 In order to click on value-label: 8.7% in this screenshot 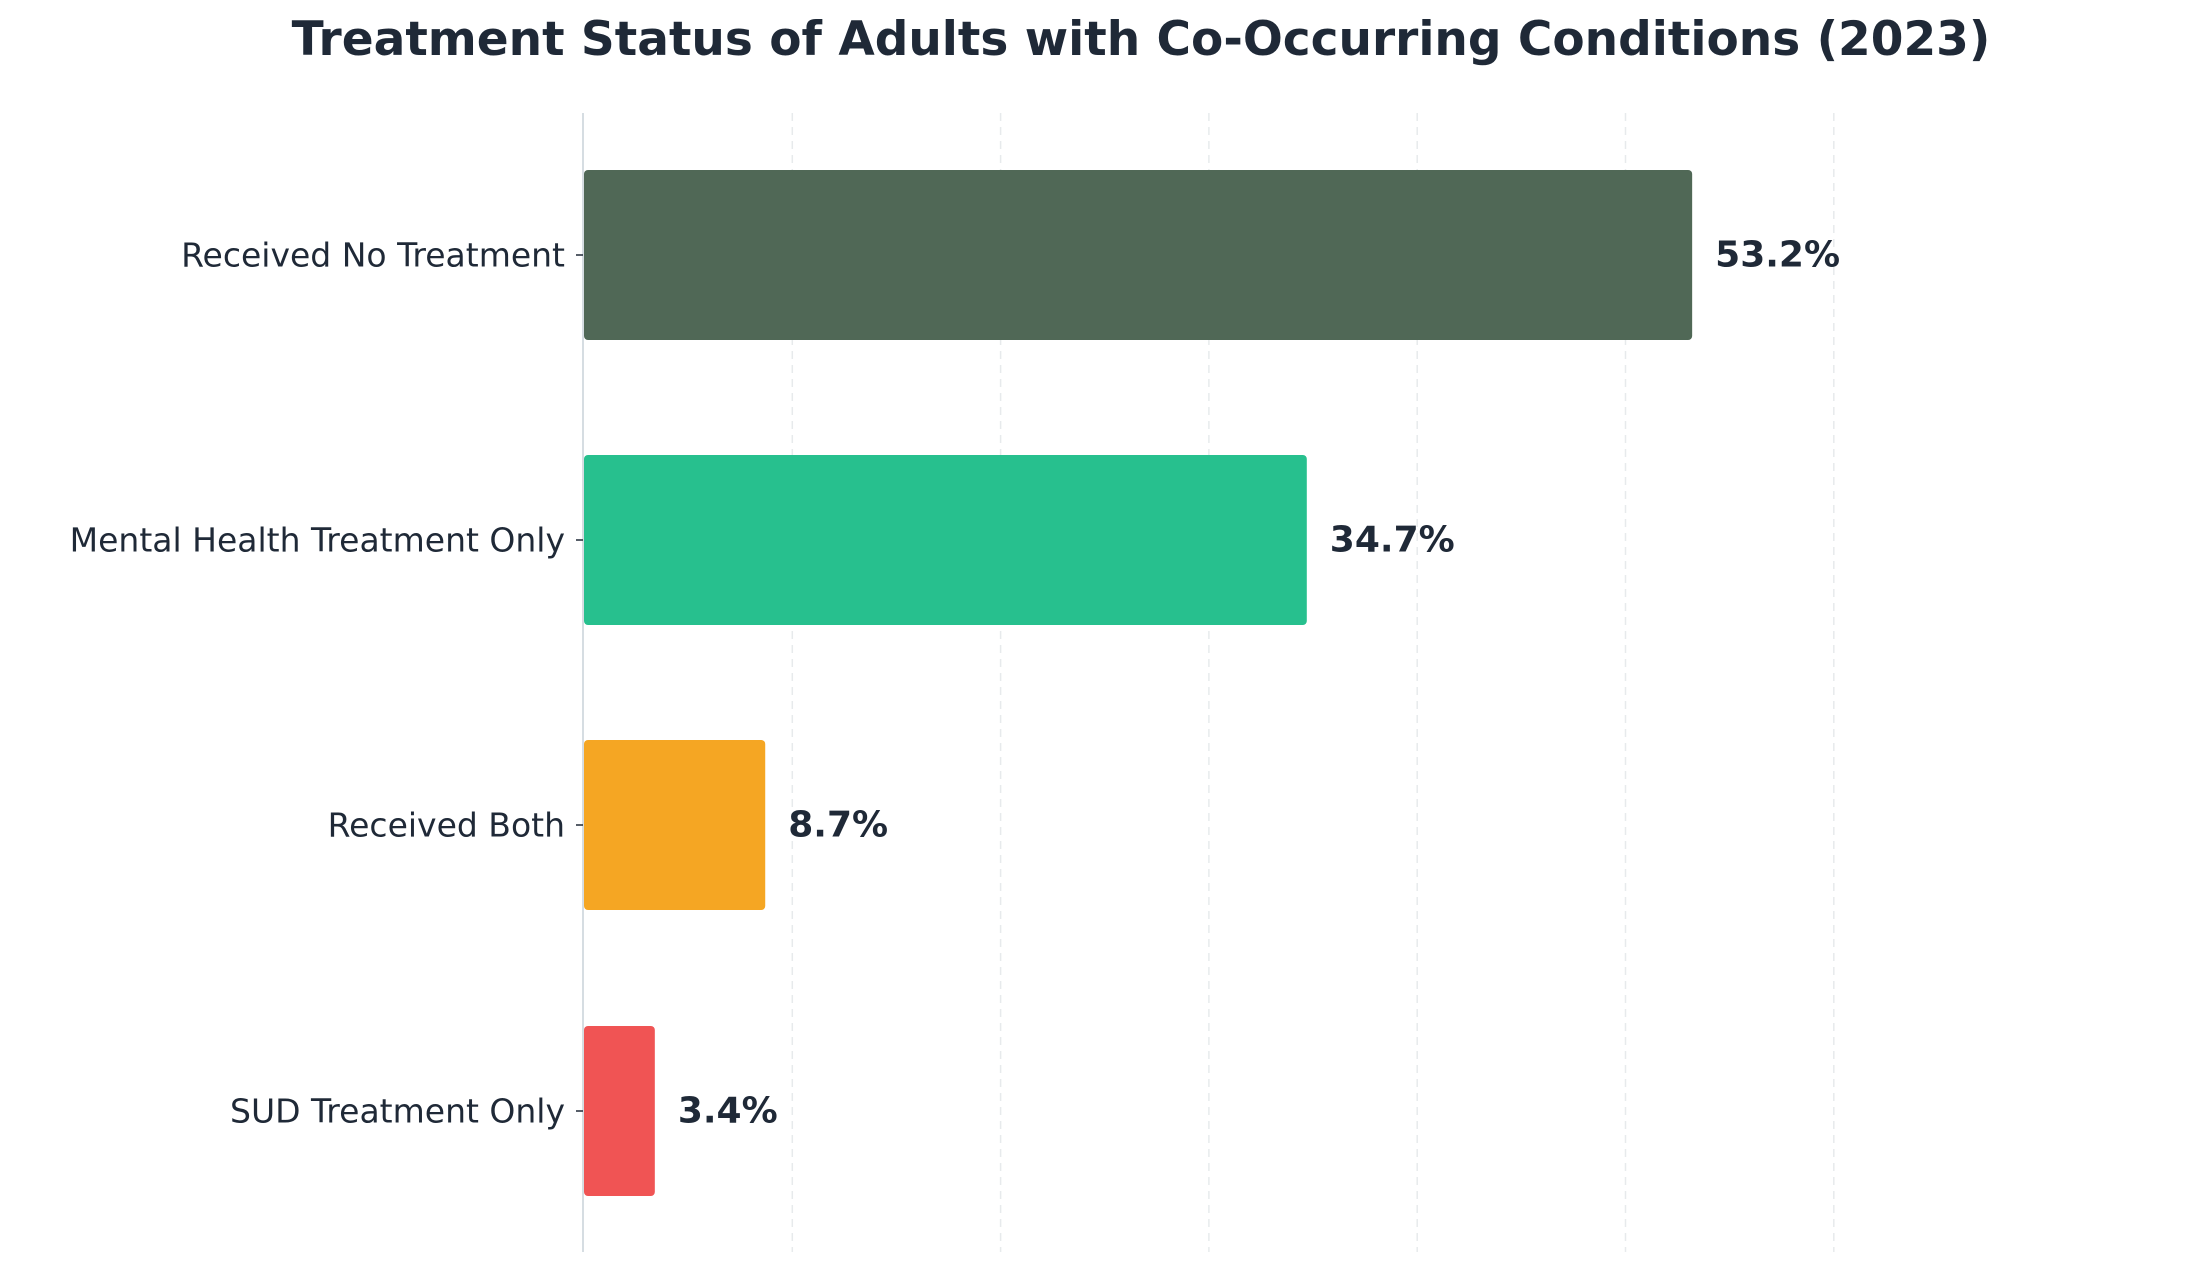, I will do `click(838, 825)`.